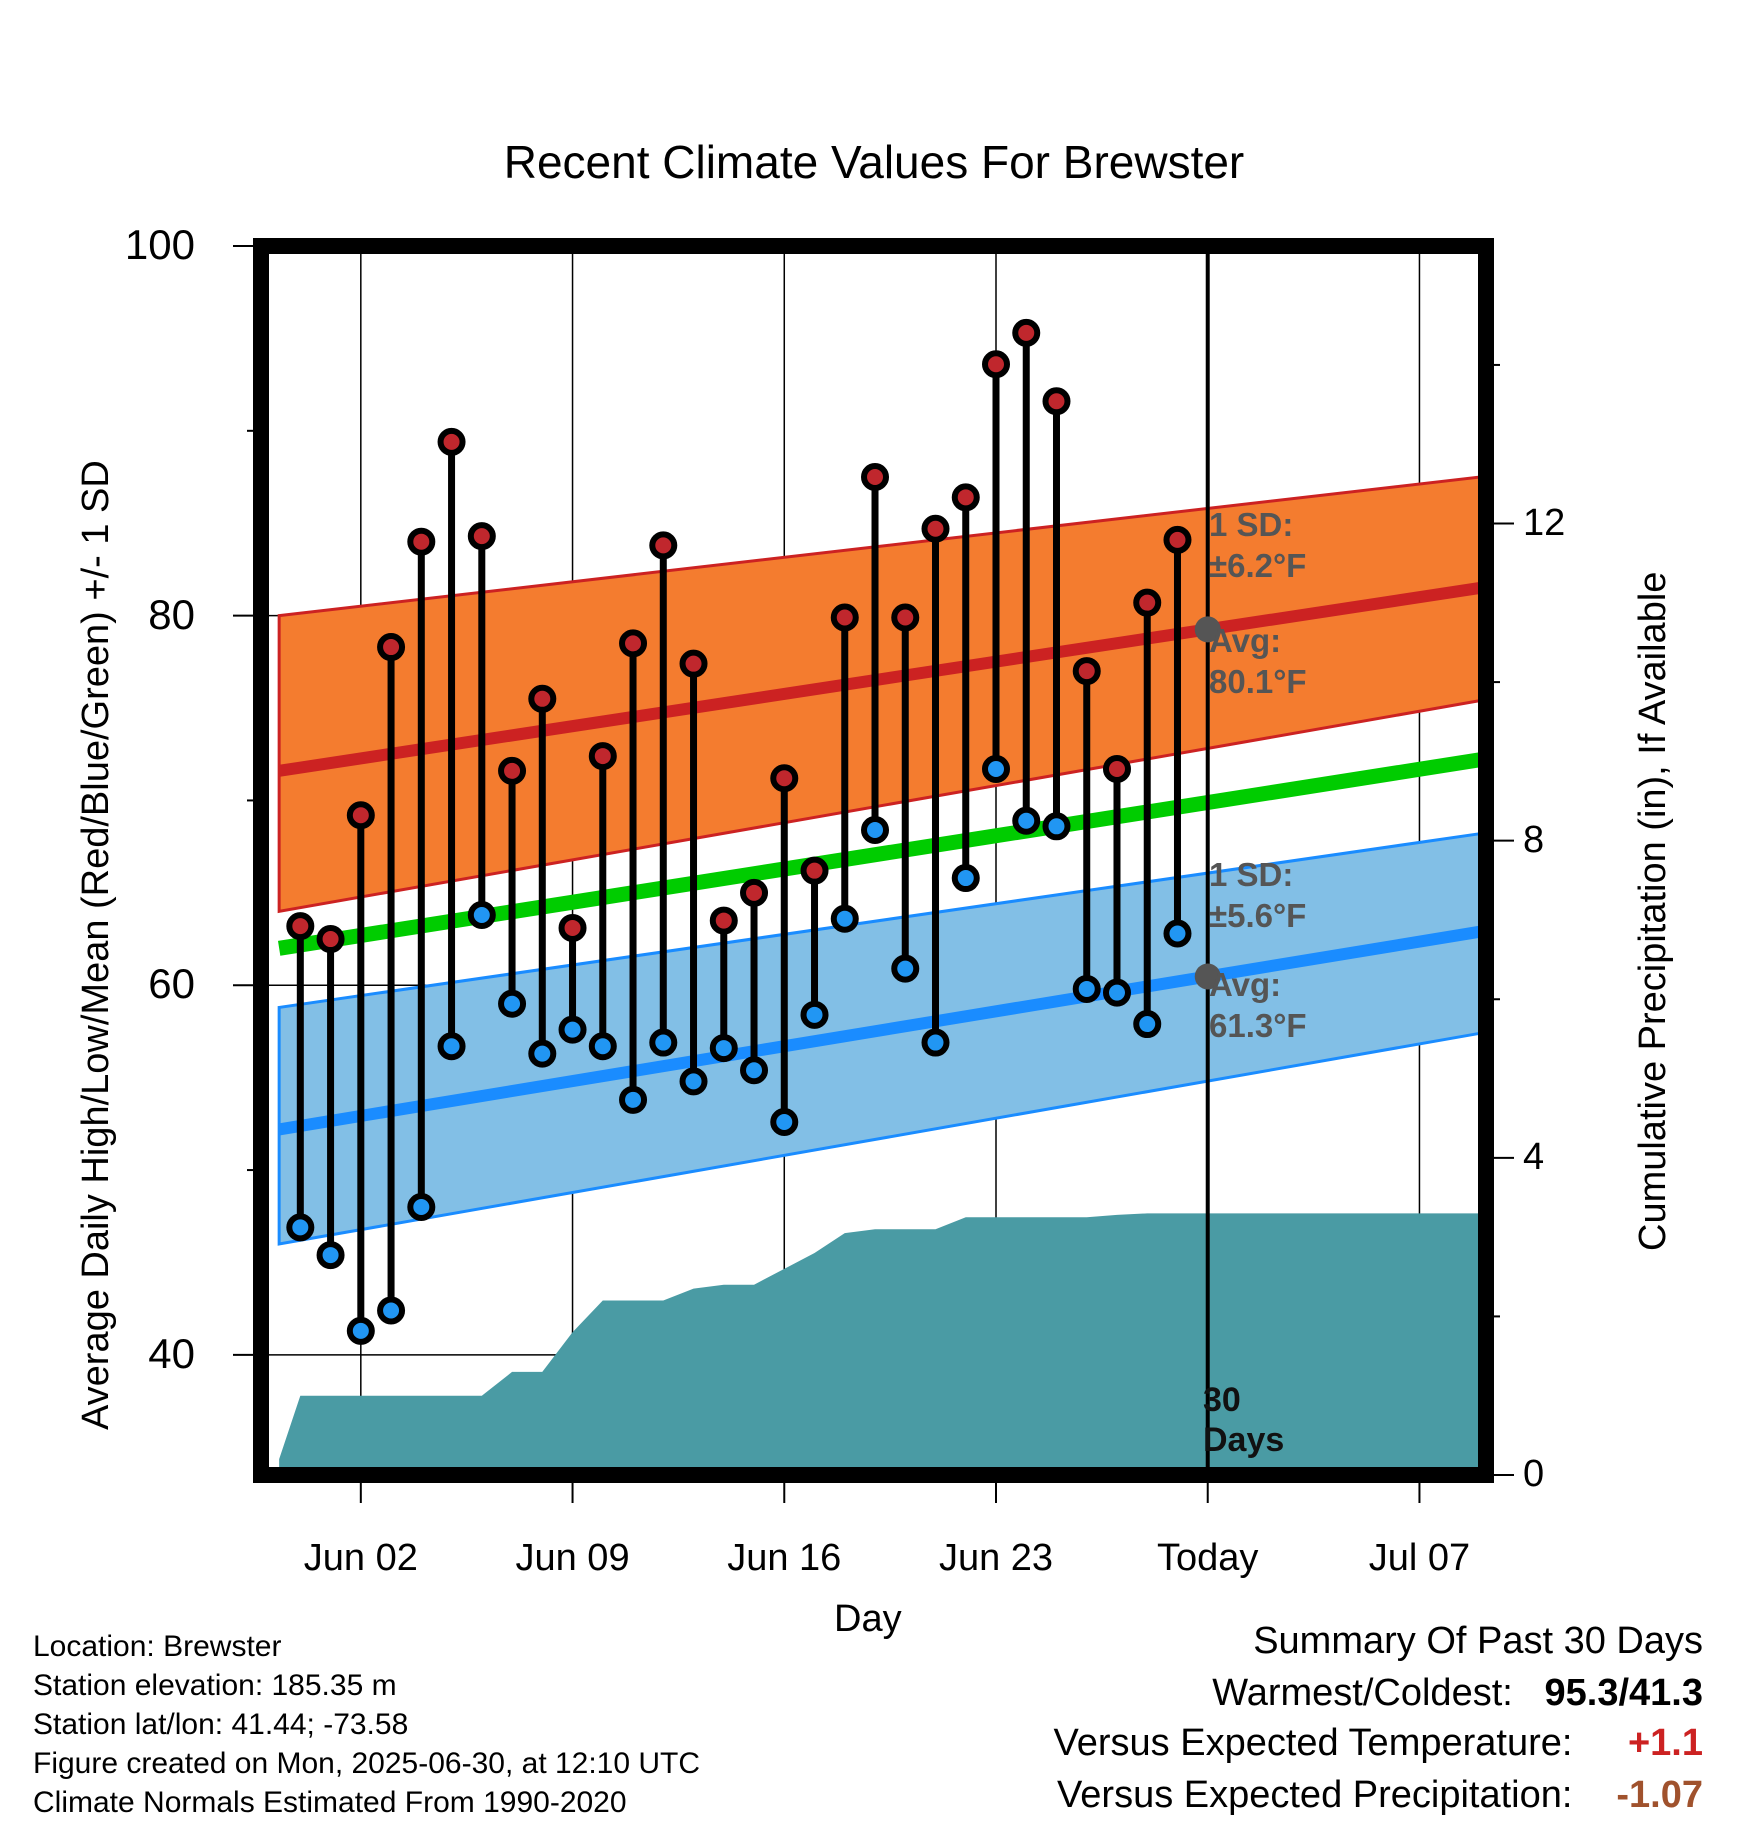 Image resolution: width=1748 pixels, height=1828 pixels. What do you see at coordinates (1623, 1693) in the screenshot?
I see `summary-warm-cold-value: 95.3/41.3` at bounding box center [1623, 1693].